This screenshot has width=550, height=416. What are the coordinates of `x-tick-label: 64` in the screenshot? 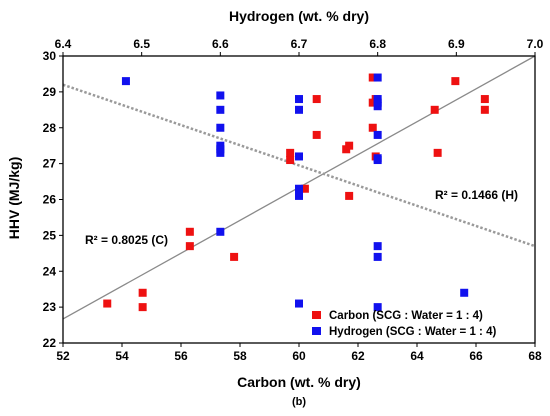 It's located at (417, 356).